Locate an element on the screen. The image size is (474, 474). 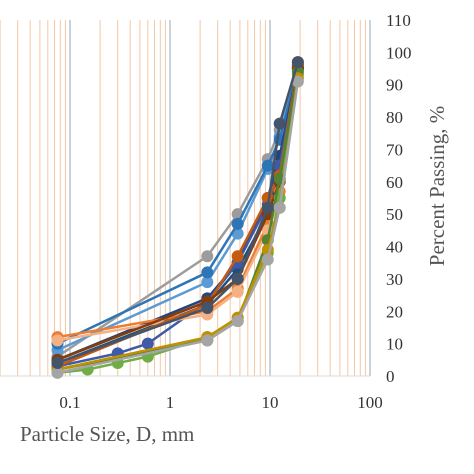
x-tick-label: 100 is located at coordinates (370, 402).